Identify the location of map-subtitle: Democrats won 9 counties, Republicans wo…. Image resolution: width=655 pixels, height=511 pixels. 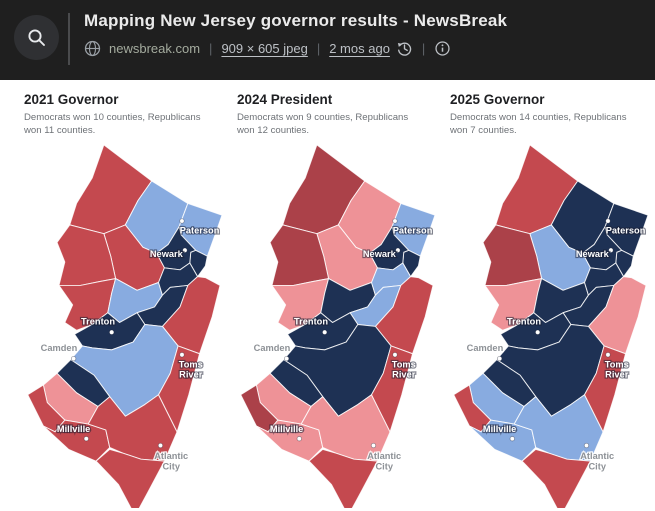
(323, 124).